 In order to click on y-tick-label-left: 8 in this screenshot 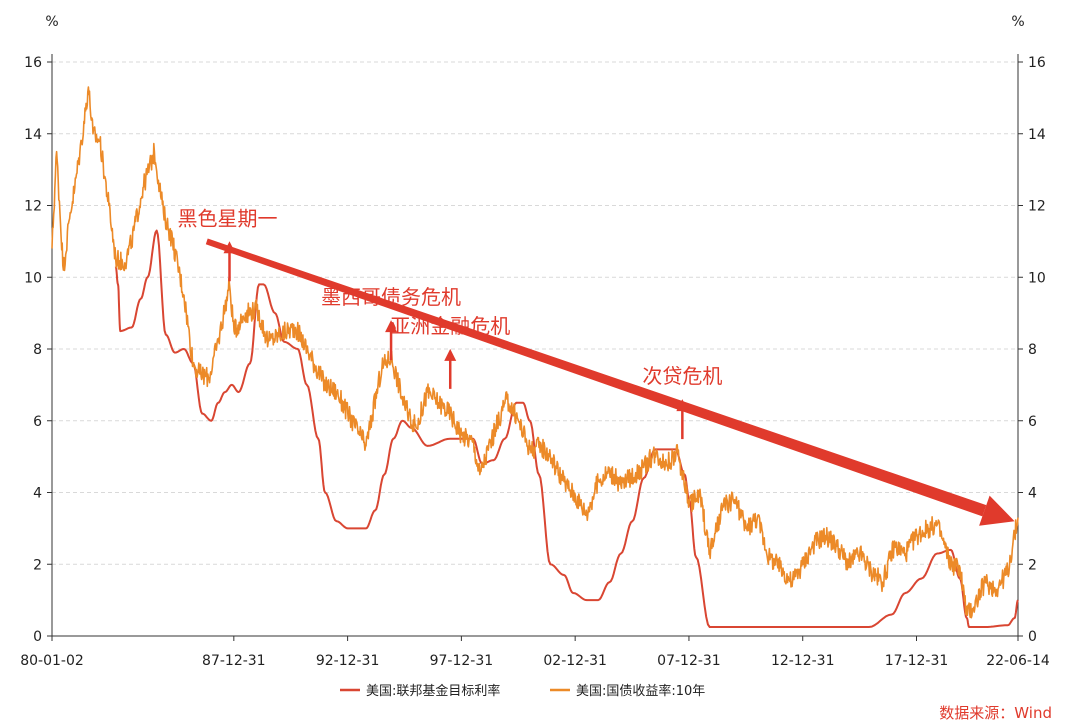, I will do `click(37, 350)`.